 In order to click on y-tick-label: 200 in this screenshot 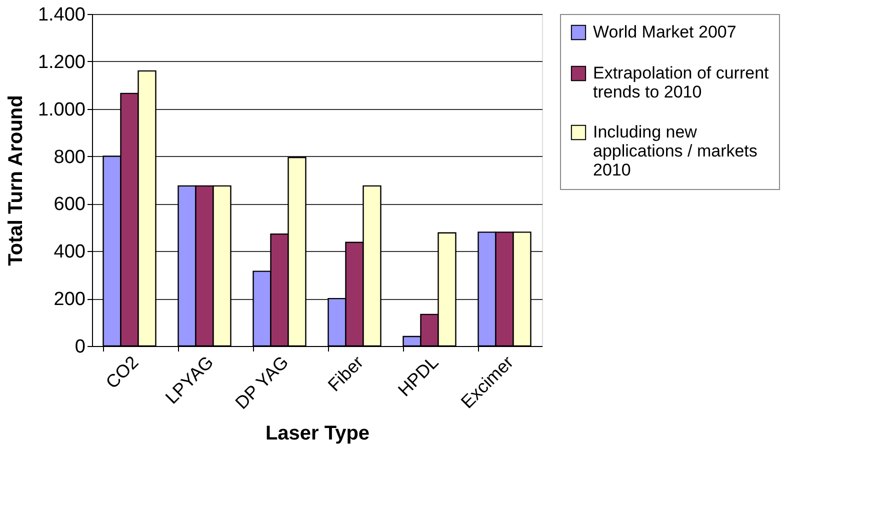, I will do `click(70, 299)`.